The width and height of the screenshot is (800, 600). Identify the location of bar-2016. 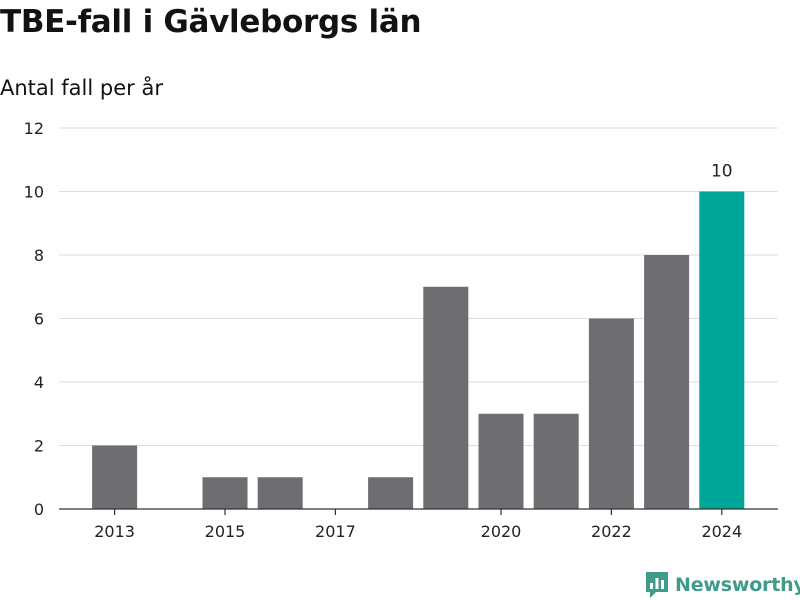
(280, 493).